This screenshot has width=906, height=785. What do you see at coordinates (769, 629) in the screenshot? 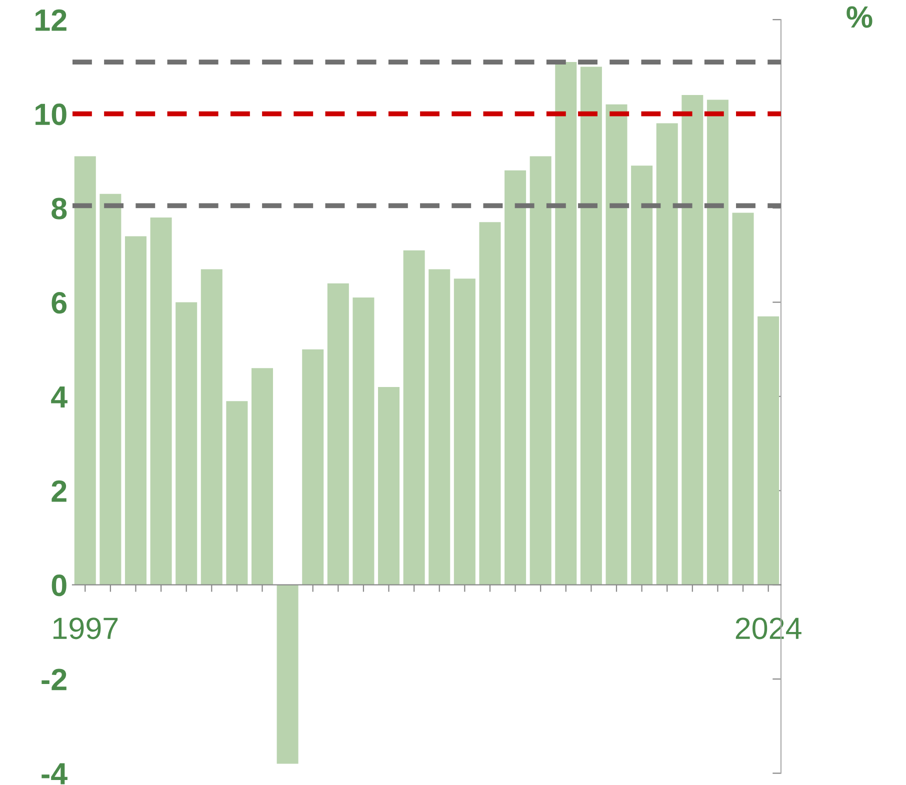
I see `x-tick-label: 2024` at bounding box center [769, 629].